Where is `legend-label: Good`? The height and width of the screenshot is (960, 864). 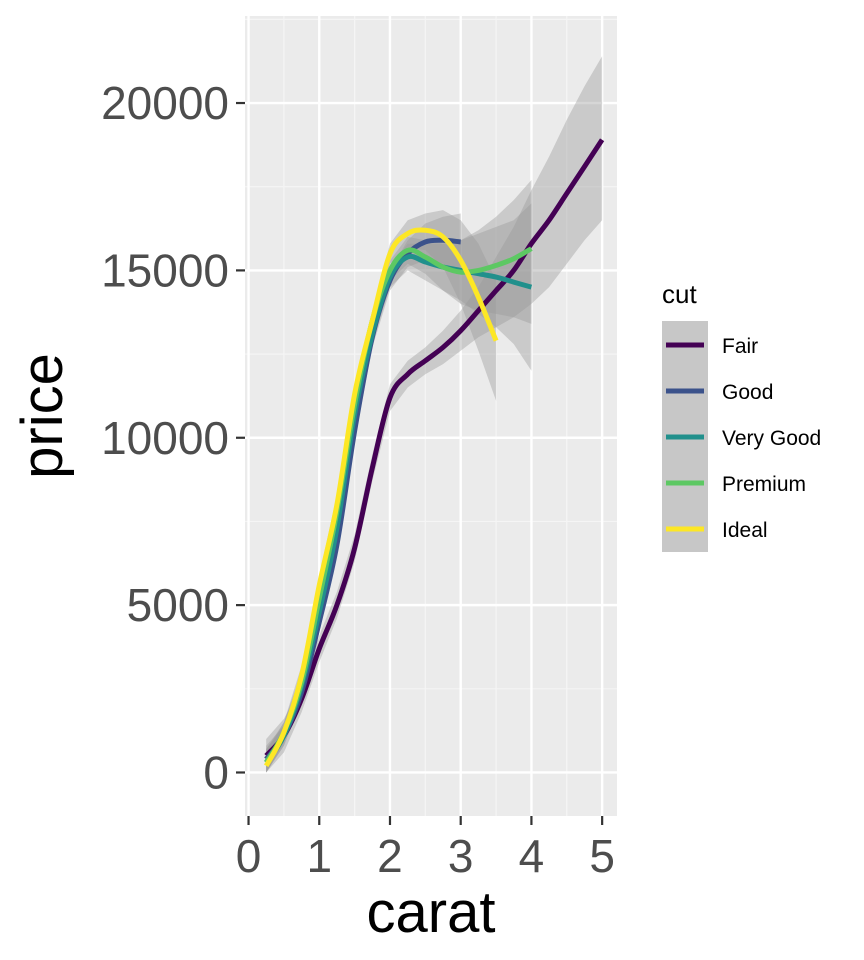
legend-label: Good is located at coordinates (747, 392).